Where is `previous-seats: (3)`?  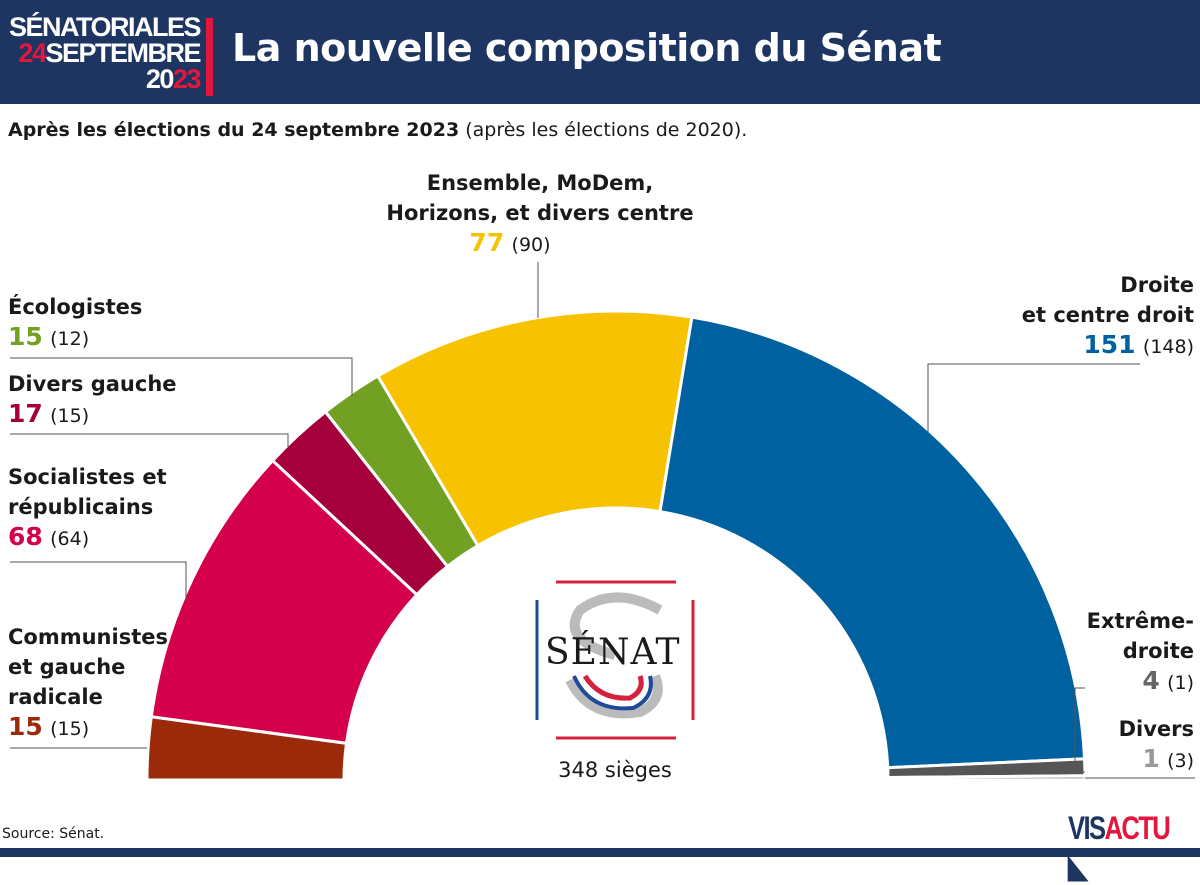
previous-seats: (3) is located at coordinates (1180, 761).